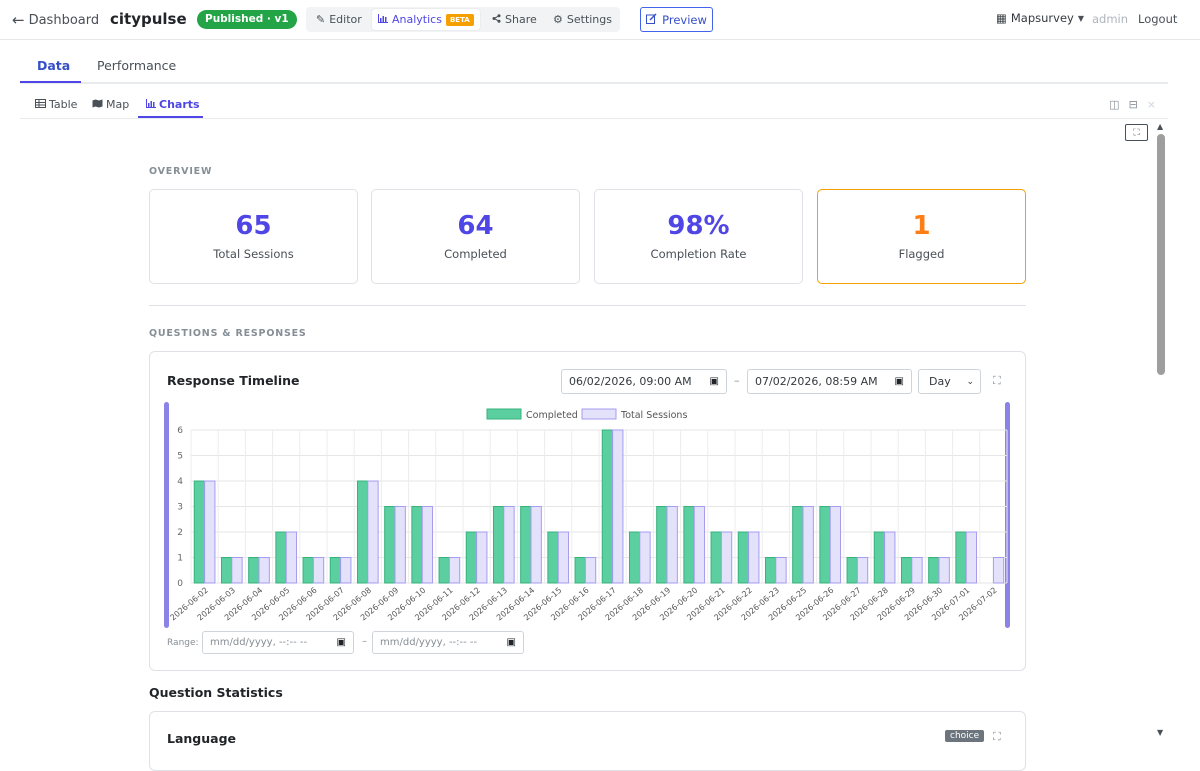  What do you see at coordinates (1160, 126) in the screenshot?
I see `scroll-up-icon: ▲` at bounding box center [1160, 126].